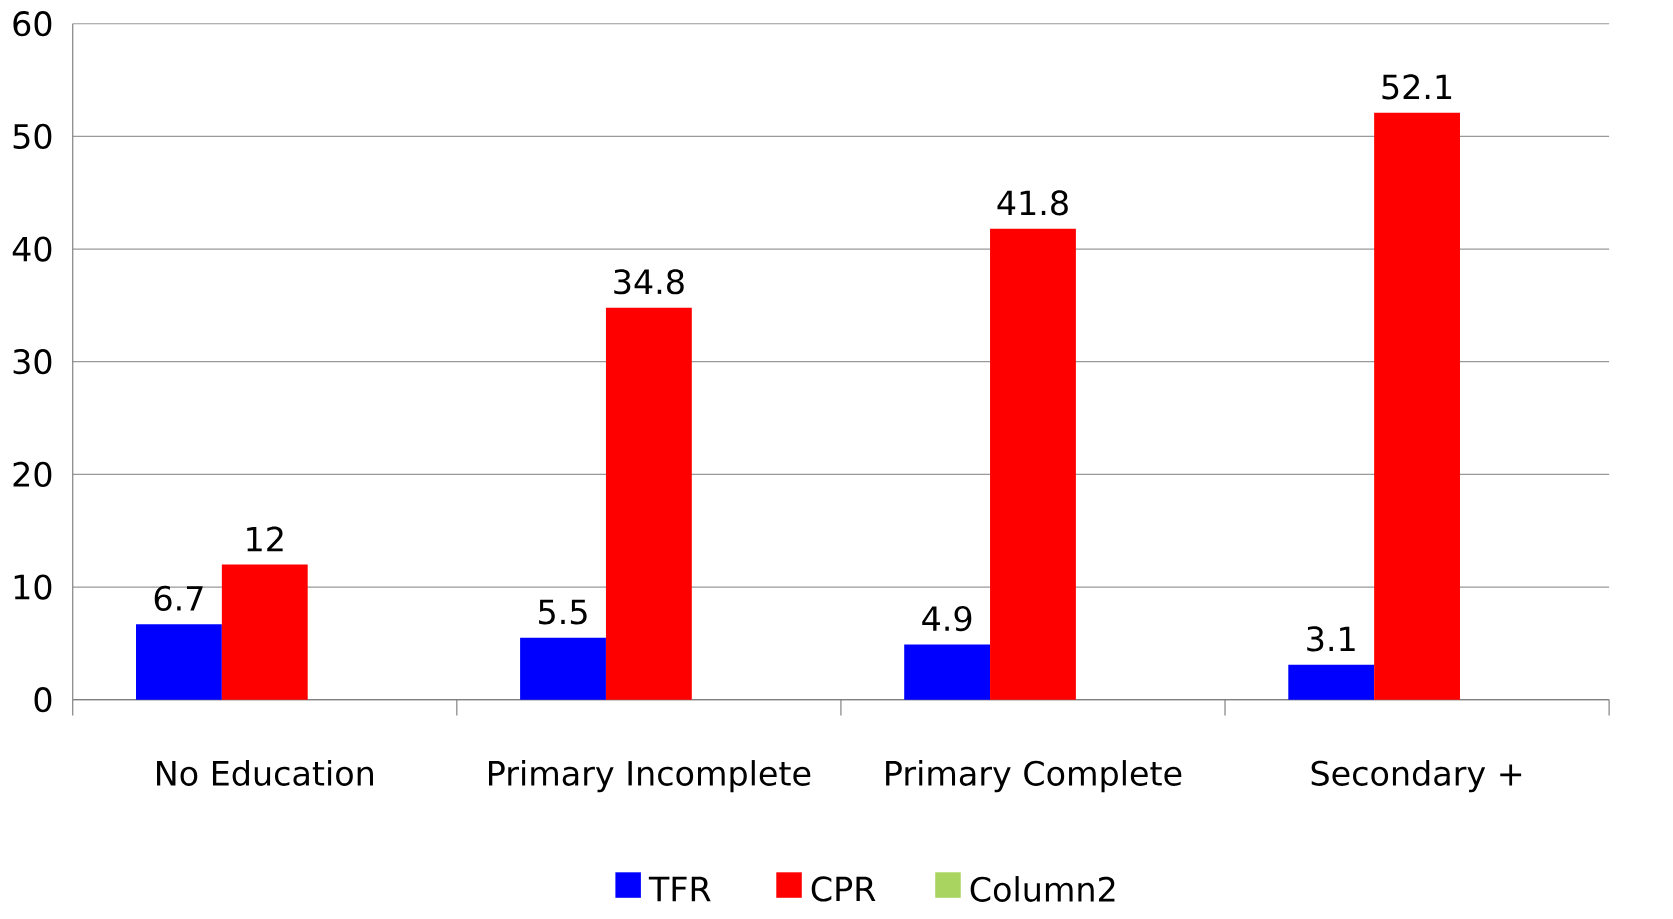 The height and width of the screenshot is (919, 1673). What do you see at coordinates (1032, 203) in the screenshot?
I see `data-label: 41.8` at bounding box center [1032, 203].